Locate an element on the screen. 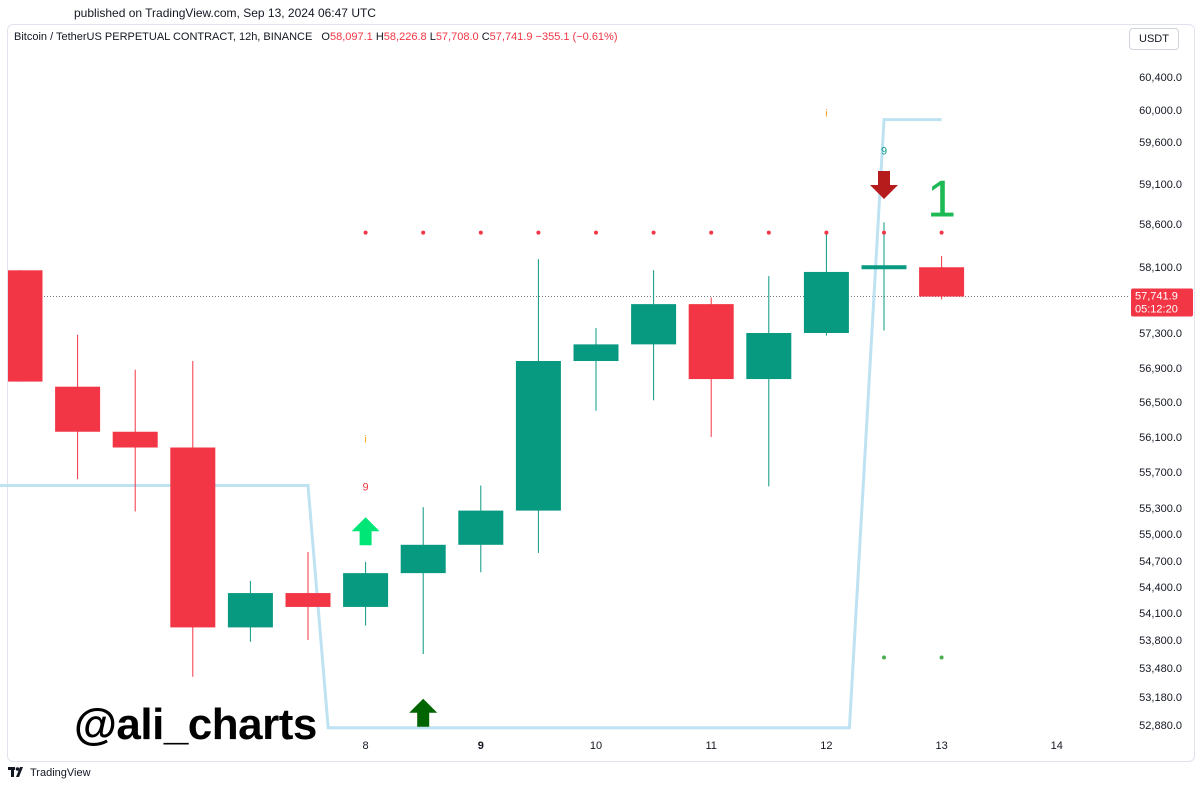 The height and width of the screenshot is (787, 1200). buy-signal-arrow-dark is located at coordinates (423, 712).